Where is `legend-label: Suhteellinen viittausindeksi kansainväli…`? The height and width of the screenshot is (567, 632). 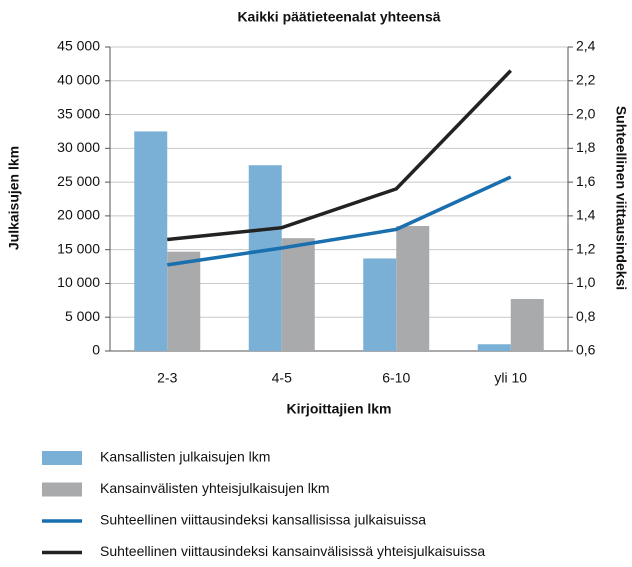
legend-label: Suhteellinen viittausindeksi kansainväli… is located at coordinates (292, 551).